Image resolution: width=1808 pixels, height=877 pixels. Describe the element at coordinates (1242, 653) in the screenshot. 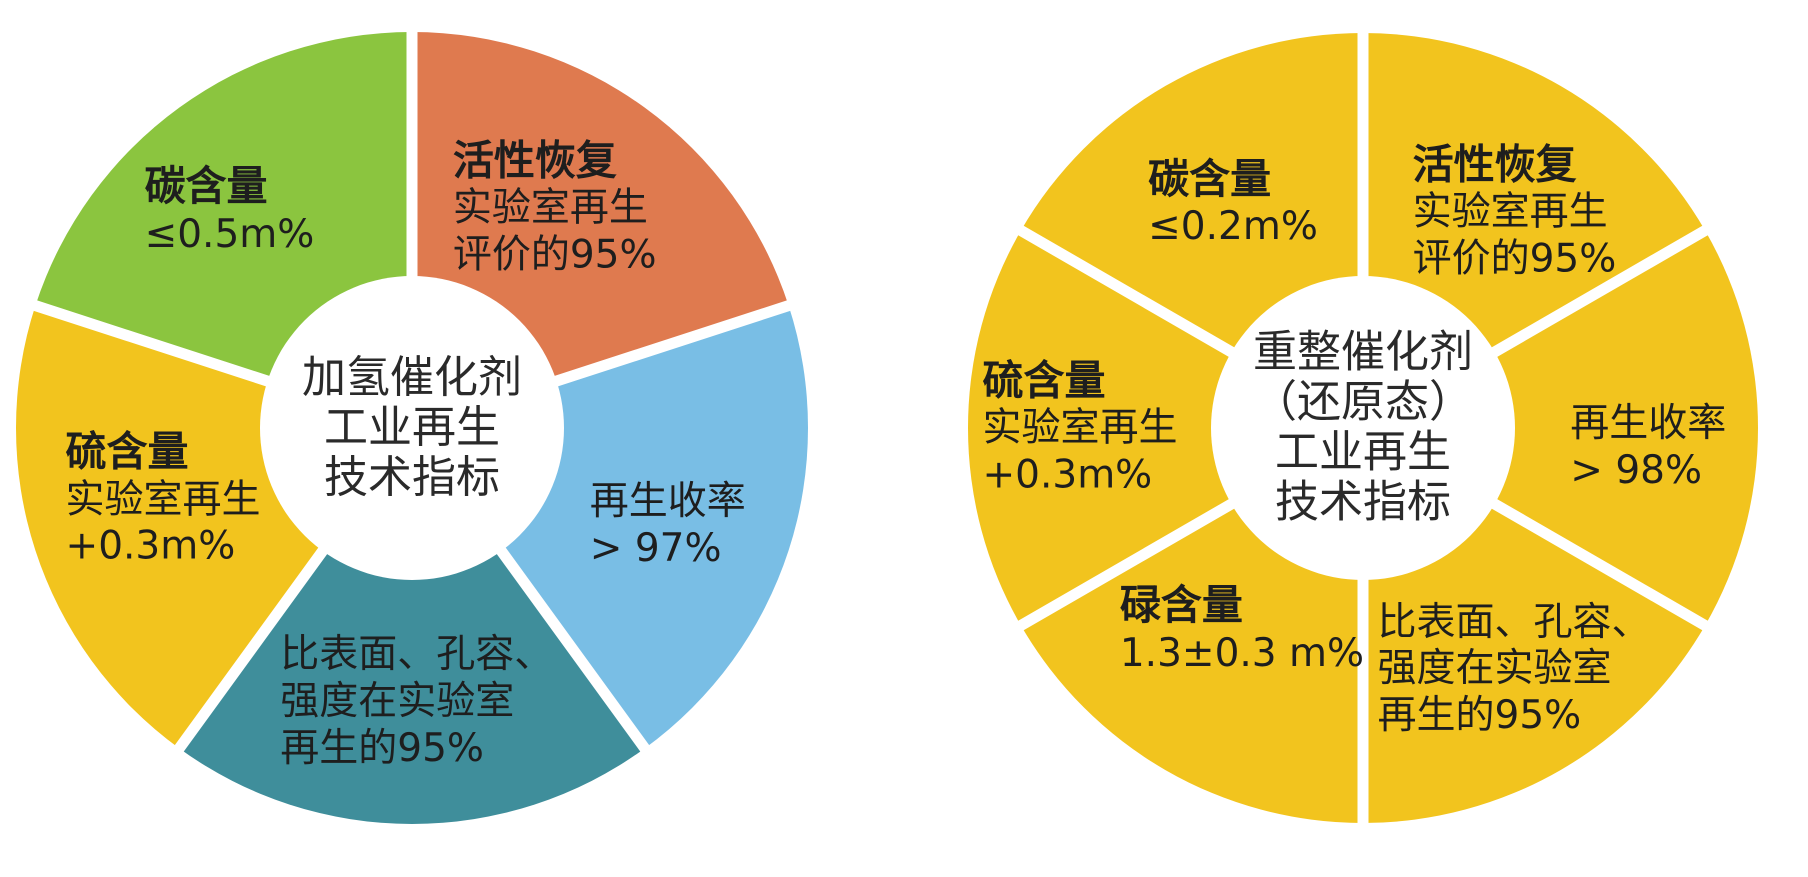

I see `segment-label-line: 1.3±0.3 m%` at that location.